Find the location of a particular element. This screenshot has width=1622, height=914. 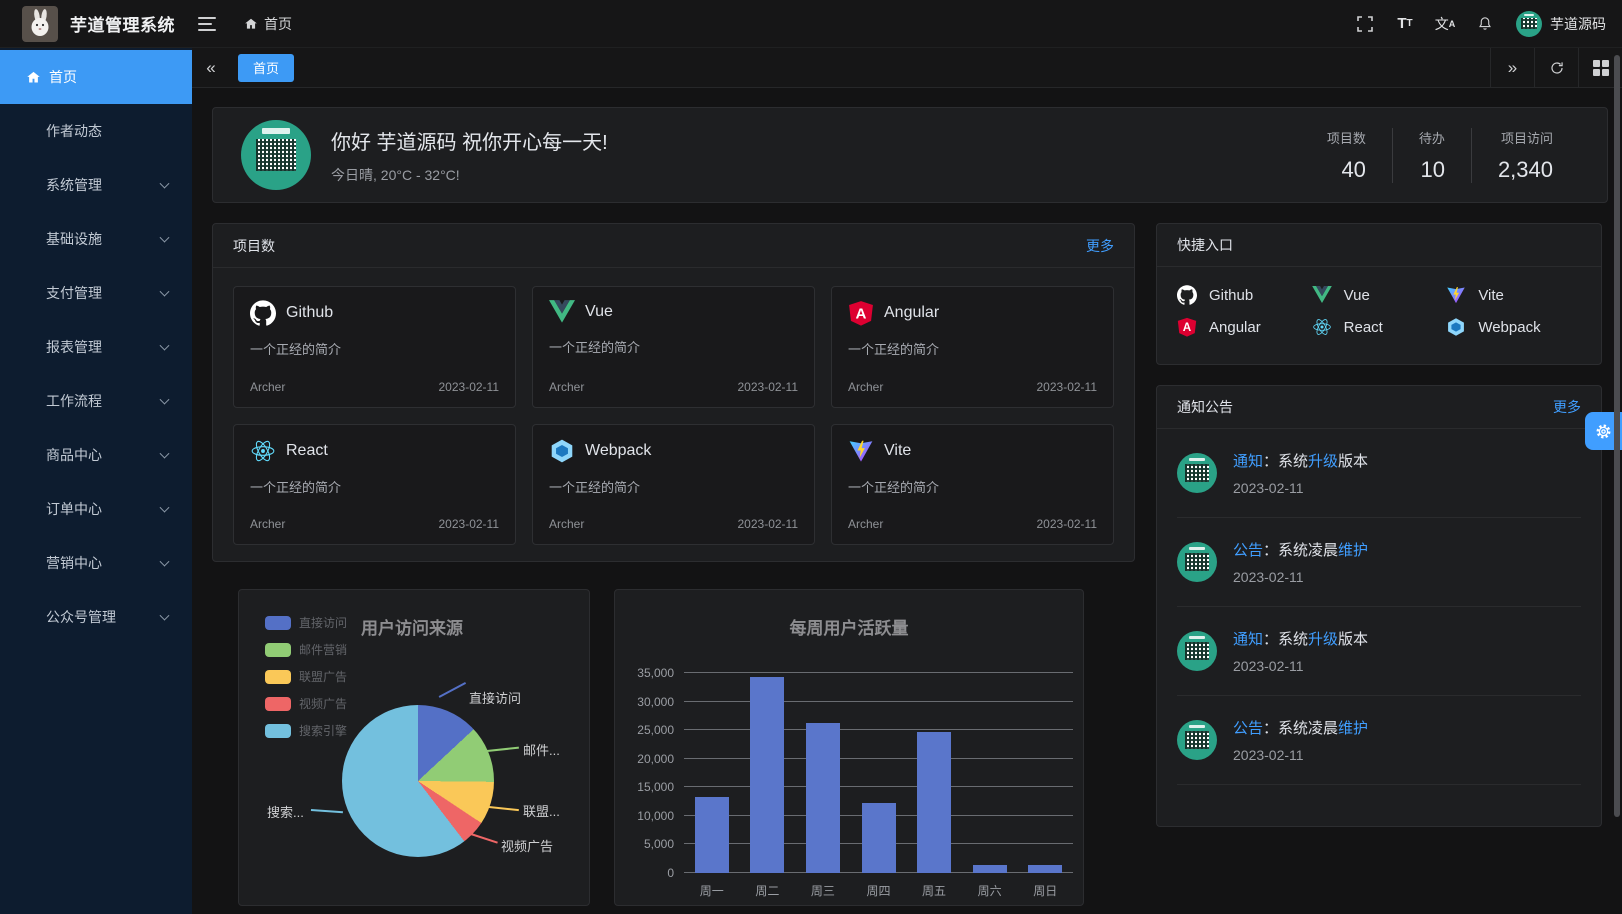

project-card-react: React 一个正经的简介 Archer 2023-02-11 is located at coordinates (374, 484).